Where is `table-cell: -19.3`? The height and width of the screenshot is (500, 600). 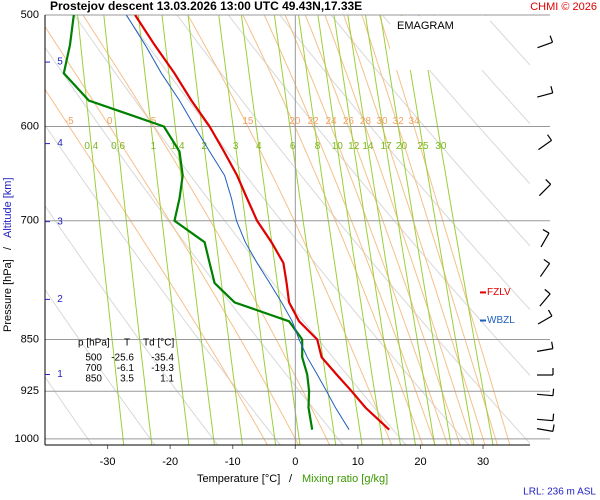 table-cell: -19.3 is located at coordinates (162, 368).